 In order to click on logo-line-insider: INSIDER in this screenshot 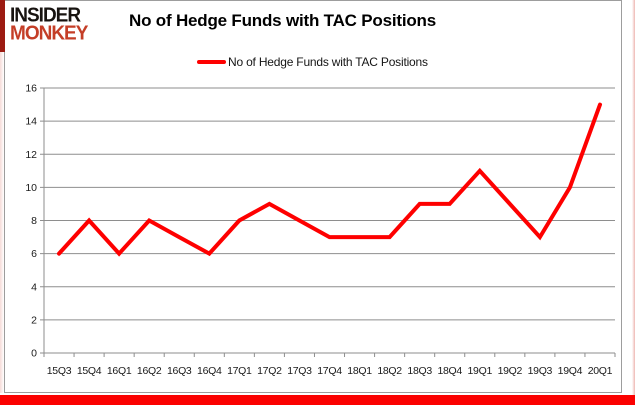, I will do `click(45, 15)`.